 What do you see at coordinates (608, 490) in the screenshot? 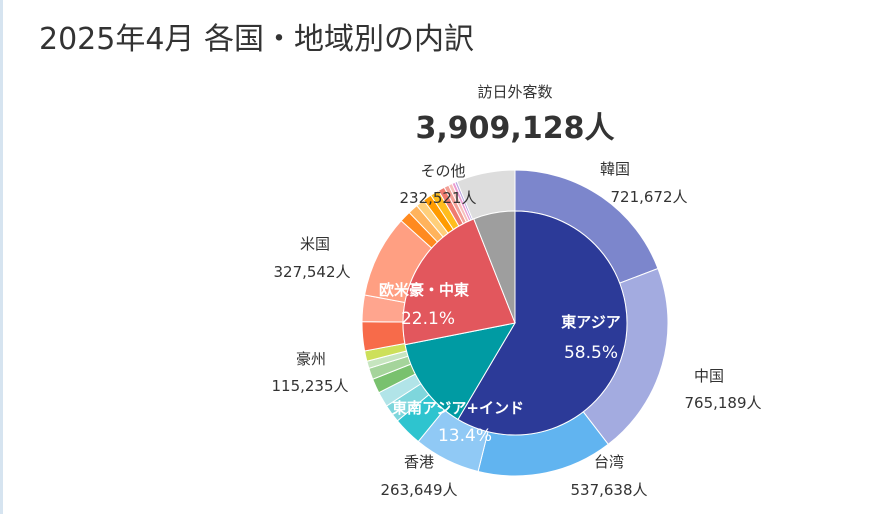
I see `label-taiwan-value: 537,638人` at bounding box center [608, 490].